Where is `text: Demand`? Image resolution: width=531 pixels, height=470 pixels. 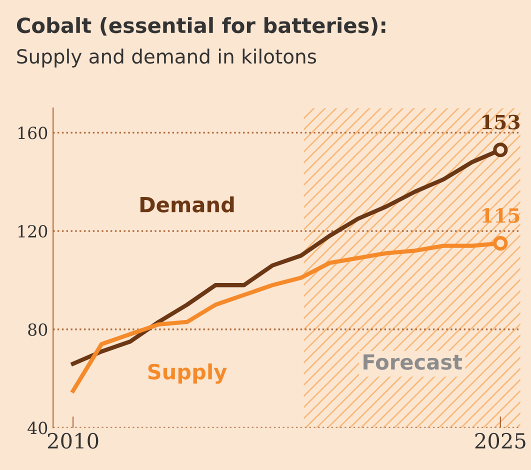 text: Demand is located at coordinates (187, 204).